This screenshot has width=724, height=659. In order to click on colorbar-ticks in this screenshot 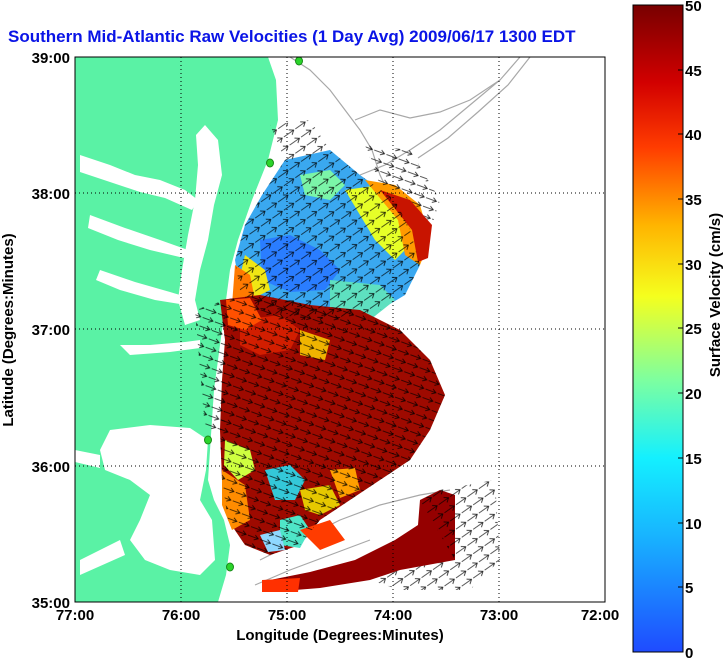, I will do `click(680, 328)`.